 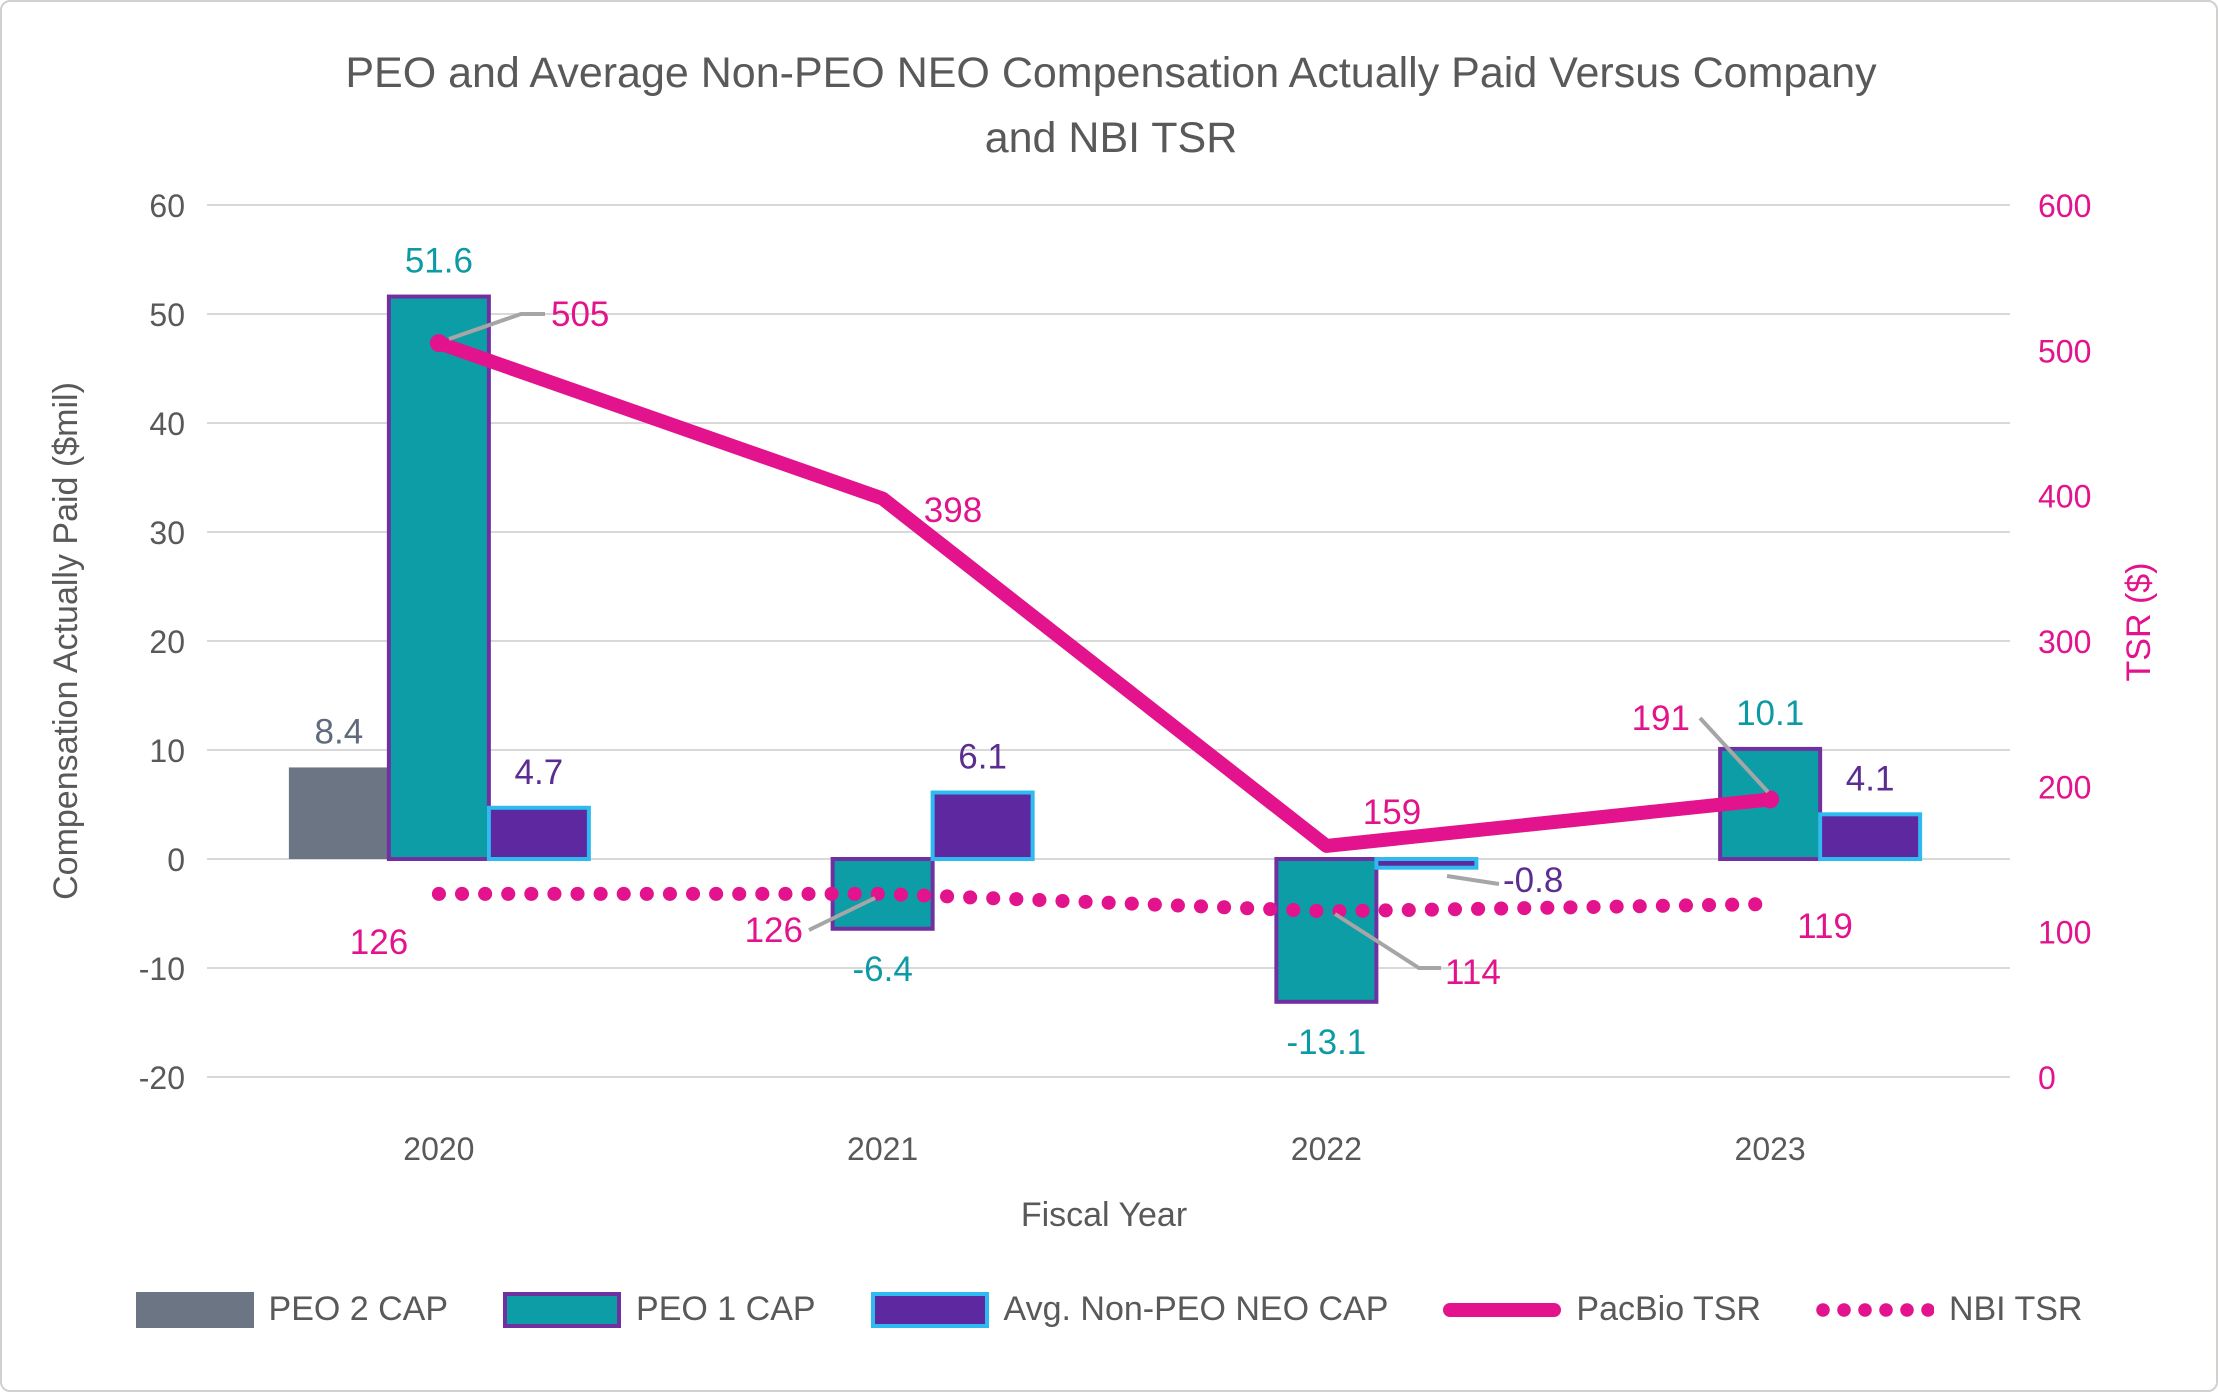 What do you see at coordinates (1874, 1309) in the screenshot?
I see `legend-swatch-nbi-tsr` at bounding box center [1874, 1309].